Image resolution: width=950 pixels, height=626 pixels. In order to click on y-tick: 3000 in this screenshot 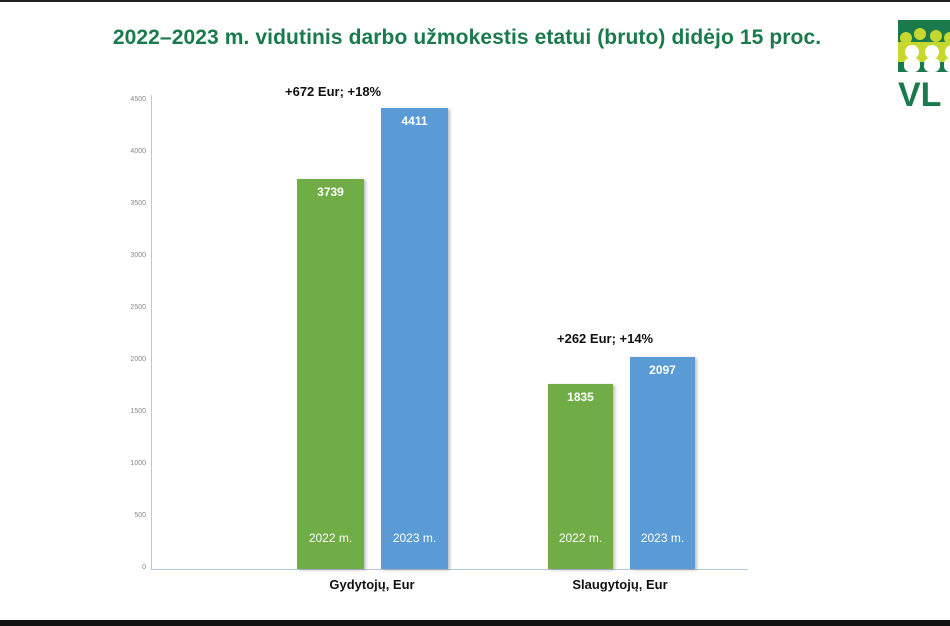, I will do `click(138, 255)`.